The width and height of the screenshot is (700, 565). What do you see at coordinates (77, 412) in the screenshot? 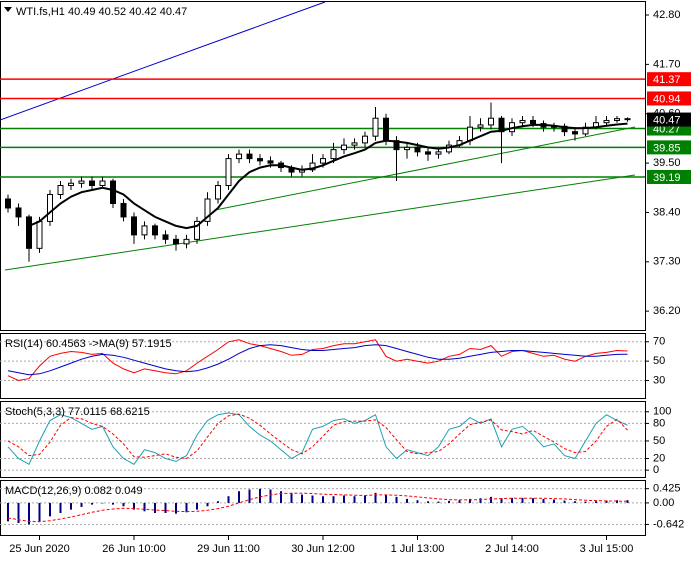
I see `indicator-title: Stoch(5,3,3) 77.0115 68.6215` at bounding box center [77, 412].